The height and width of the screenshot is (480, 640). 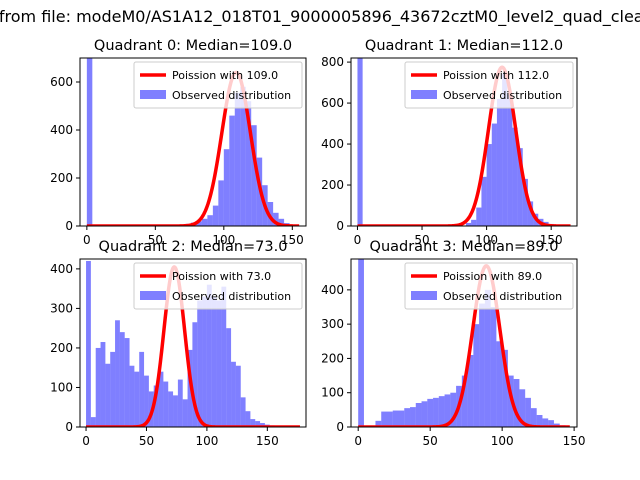 I want to click on legend: Poission with 73.0 Observed distribution, so click(x=218, y=286).